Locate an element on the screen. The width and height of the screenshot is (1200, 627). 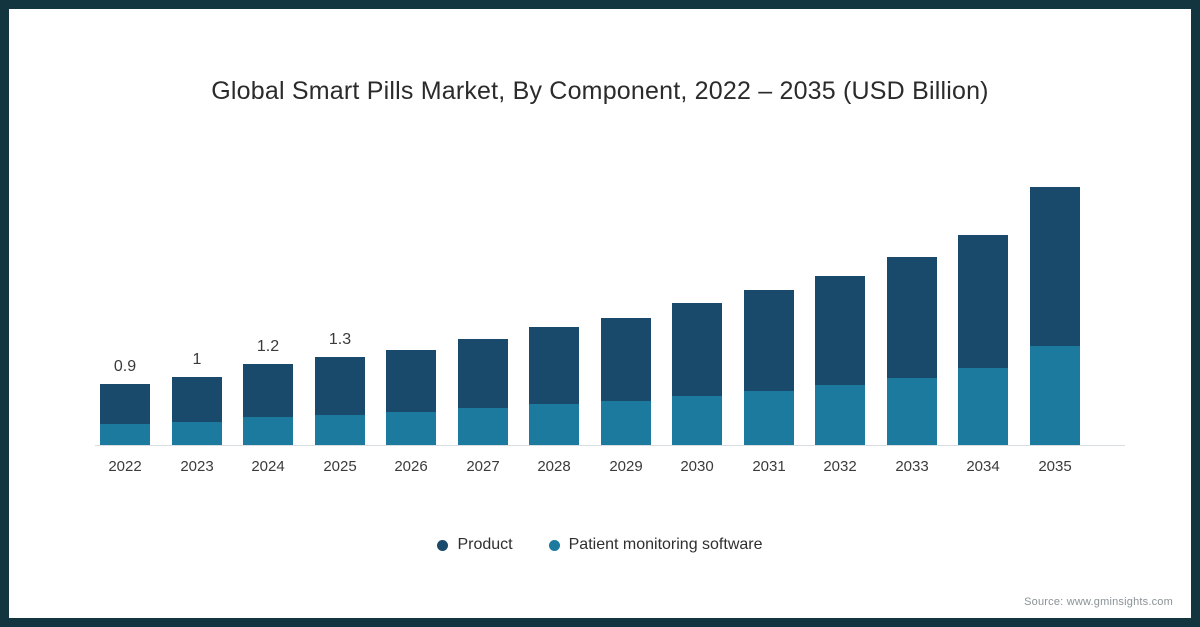
x-axis-tick-2022: 2022 is located at coordinates (125, 466).